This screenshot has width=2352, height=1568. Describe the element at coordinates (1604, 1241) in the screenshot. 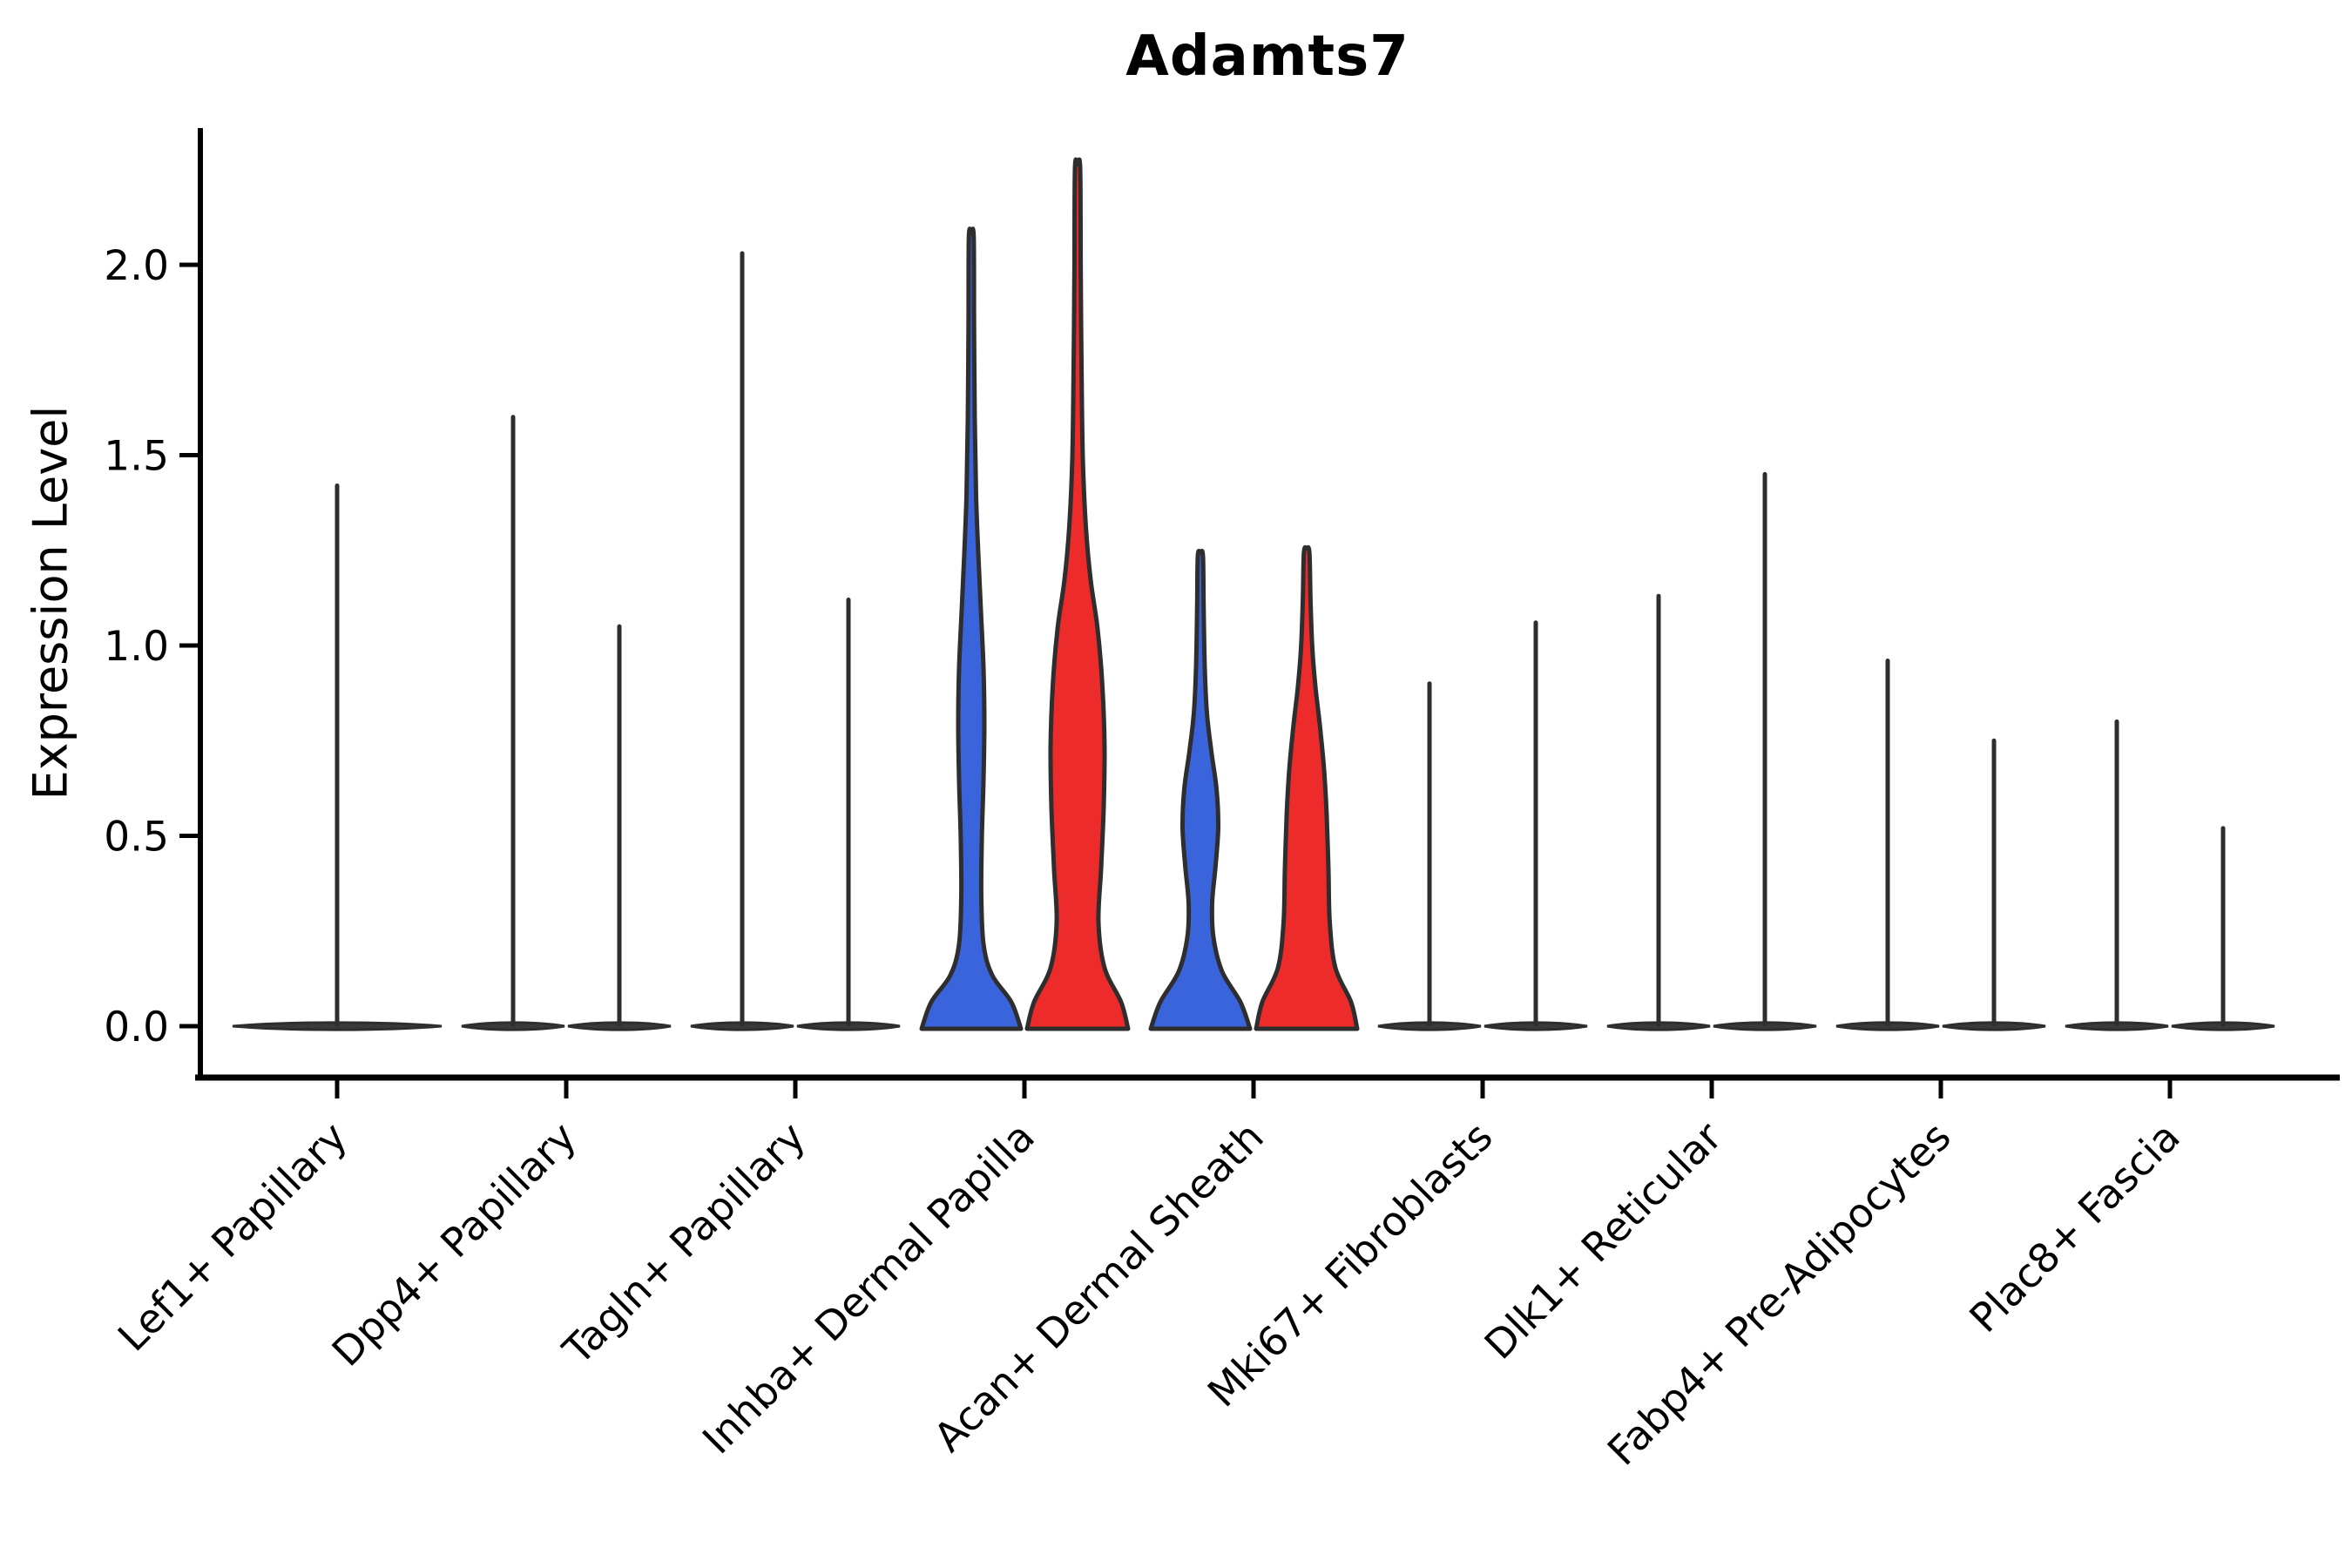

I see `x-tick-label: Dlk1+ Reticular` at that location.